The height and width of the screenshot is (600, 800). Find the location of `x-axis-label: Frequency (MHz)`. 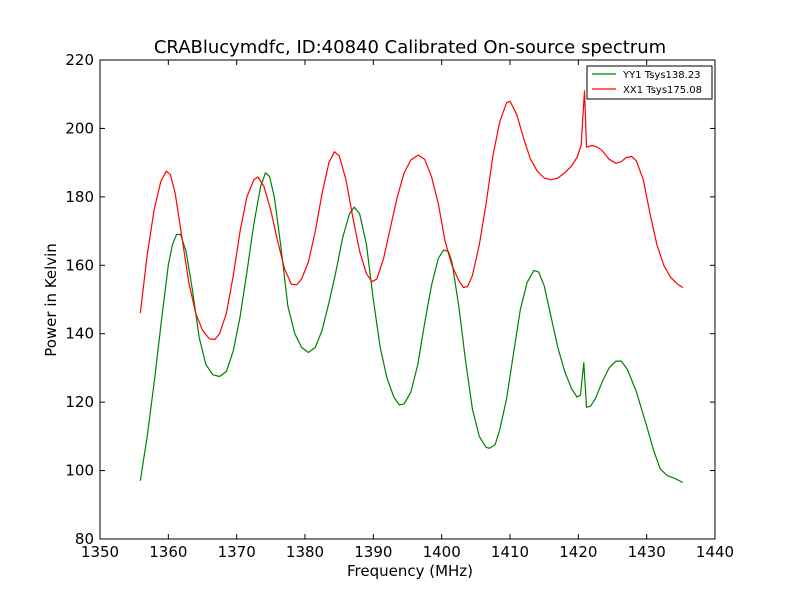

x-axis-label: Frequency (MHz) is located at coordinates (410, 571).